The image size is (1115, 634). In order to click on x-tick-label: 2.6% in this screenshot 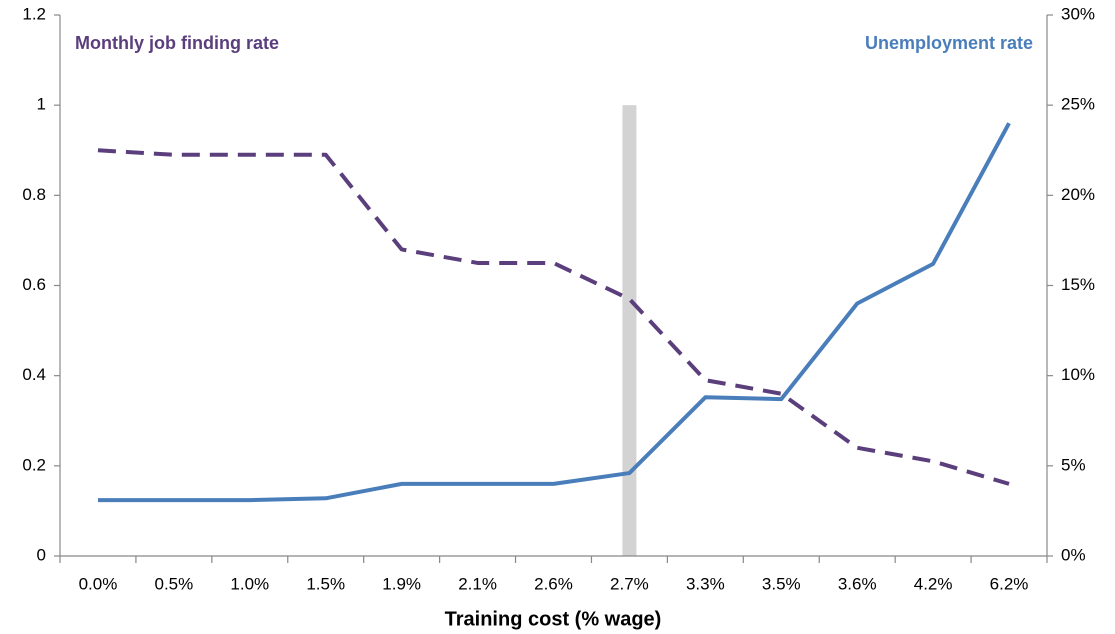, I will do `click(553, 583)`.